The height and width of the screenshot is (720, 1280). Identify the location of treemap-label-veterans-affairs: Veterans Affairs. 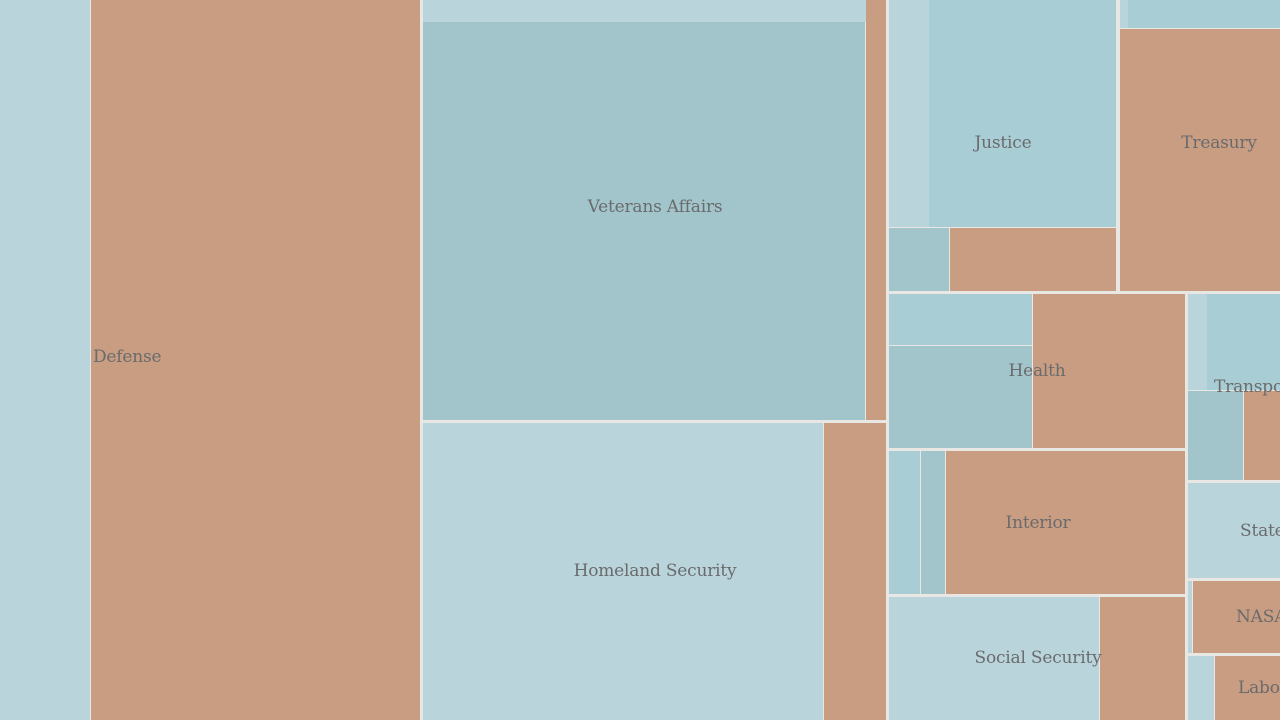
(655, 207).